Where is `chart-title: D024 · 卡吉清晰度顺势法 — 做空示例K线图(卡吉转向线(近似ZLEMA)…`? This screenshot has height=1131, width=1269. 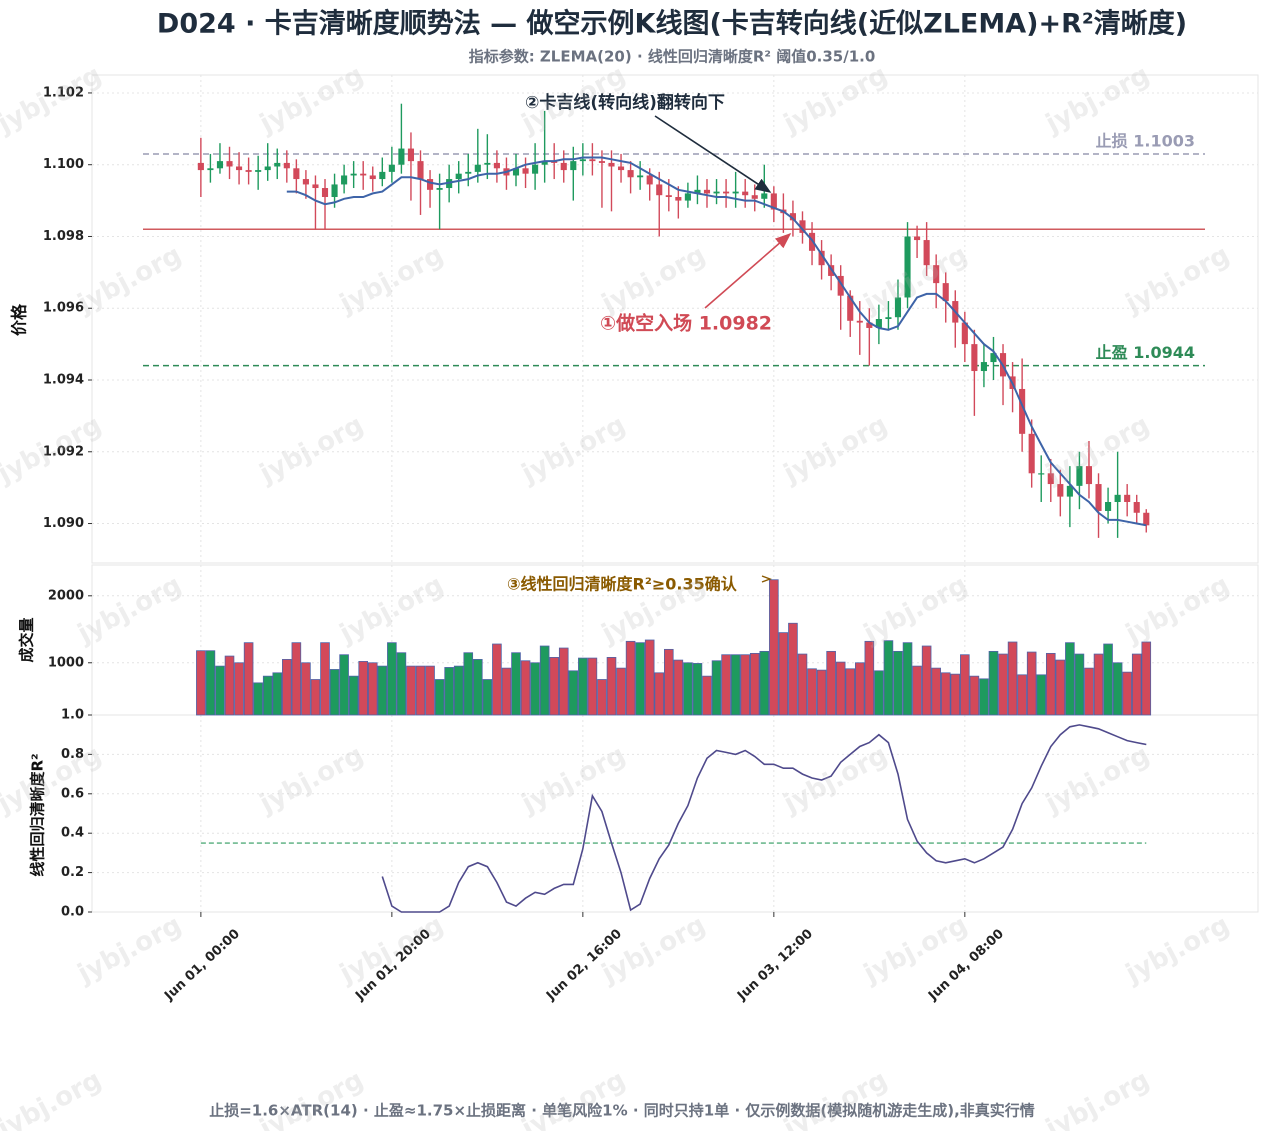
chart-title: D024 · 卡吉清晰度顺势法 — 做空示例K线图(卡吉转向线(近似ZLEMA)… is located at coordinates (672, 24).